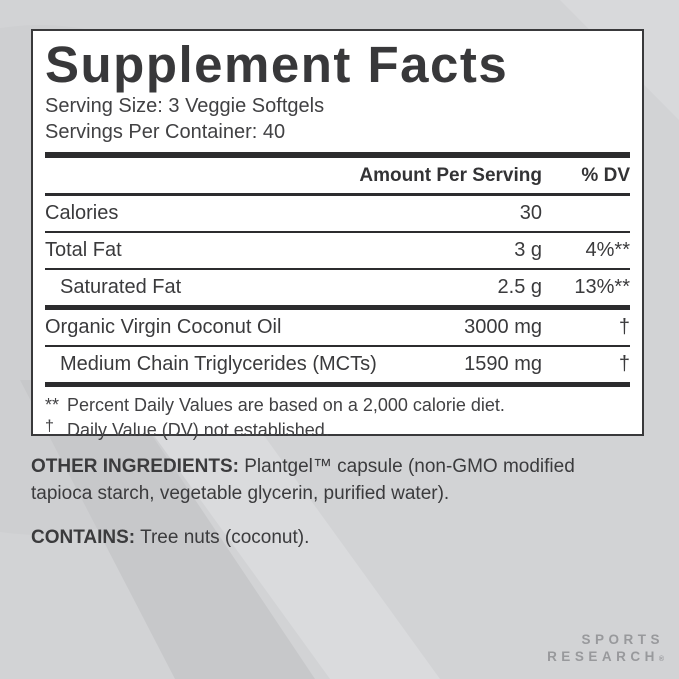 Image resolution: width=679 pixels, height=679 pixels. I want to click on row-name: Calories, so click(82, 213).